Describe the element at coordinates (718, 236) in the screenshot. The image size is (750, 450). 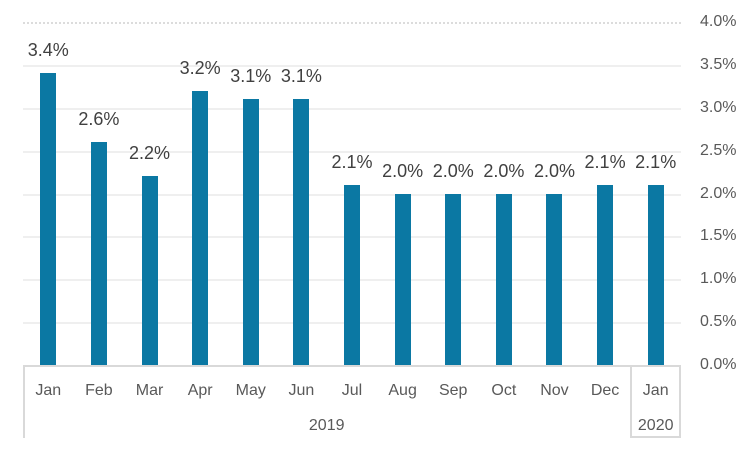
I see `y-tick-label: 1.5%` at that location.